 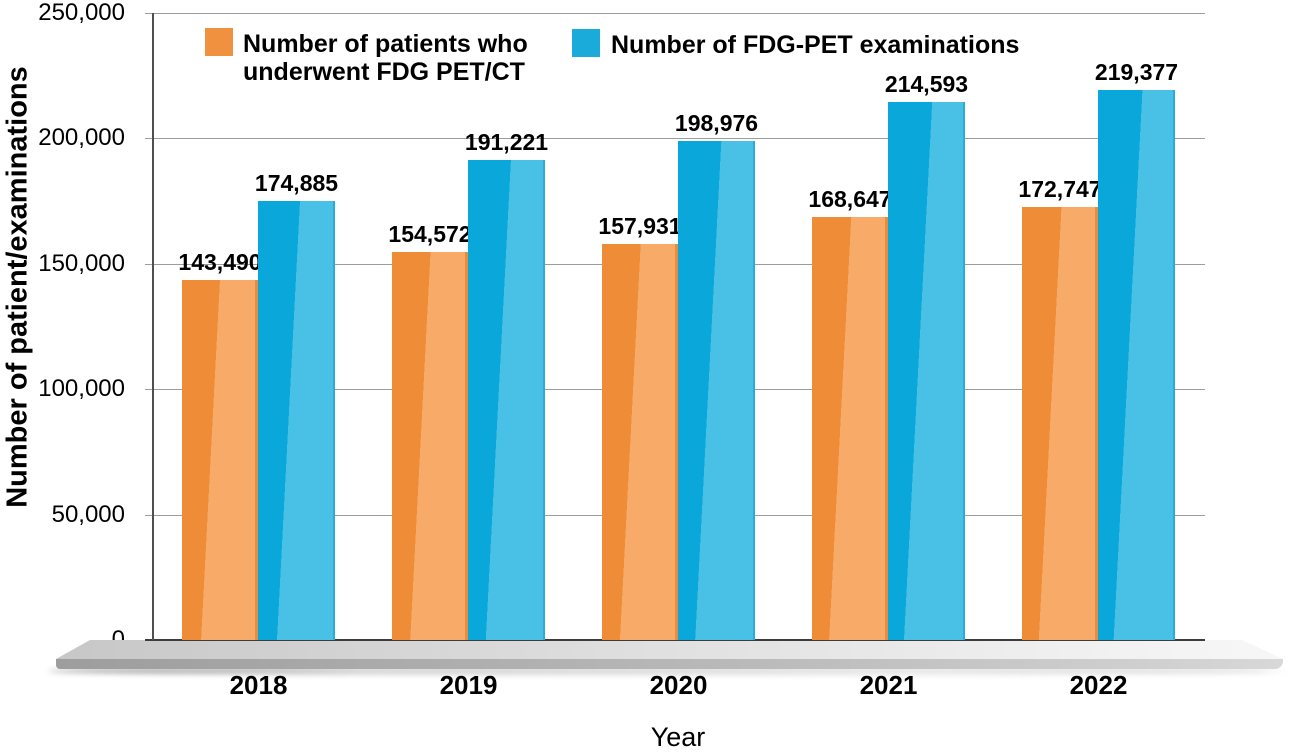 What do you see at coordinates (675, 640) in the screenshot?
I see `x-axis-line` at bounding box center [675, 640].